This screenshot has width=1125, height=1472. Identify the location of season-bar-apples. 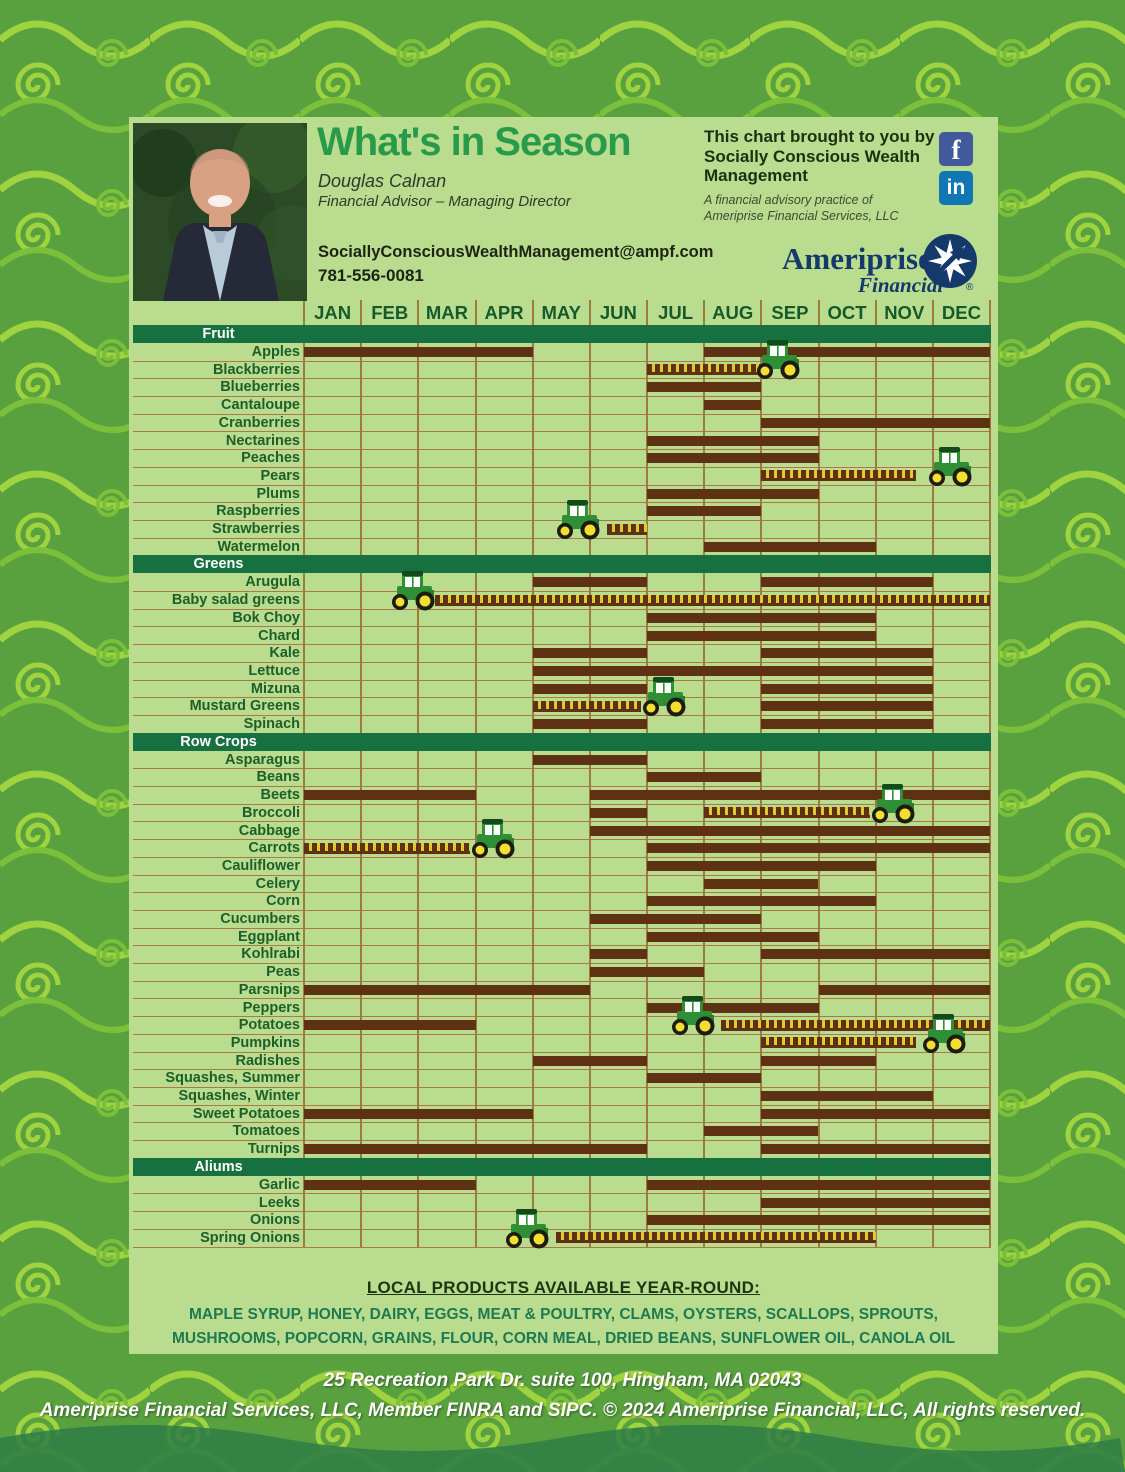
(418, 352).